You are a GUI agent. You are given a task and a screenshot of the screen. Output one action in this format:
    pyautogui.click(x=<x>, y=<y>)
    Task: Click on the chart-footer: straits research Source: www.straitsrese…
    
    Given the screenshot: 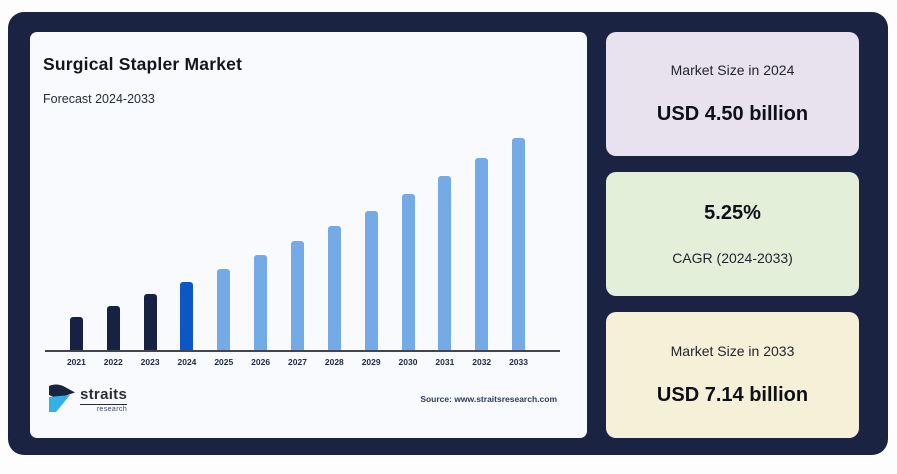 What is the action you would take?
    pyautogui.click(x=302, y=399)
    